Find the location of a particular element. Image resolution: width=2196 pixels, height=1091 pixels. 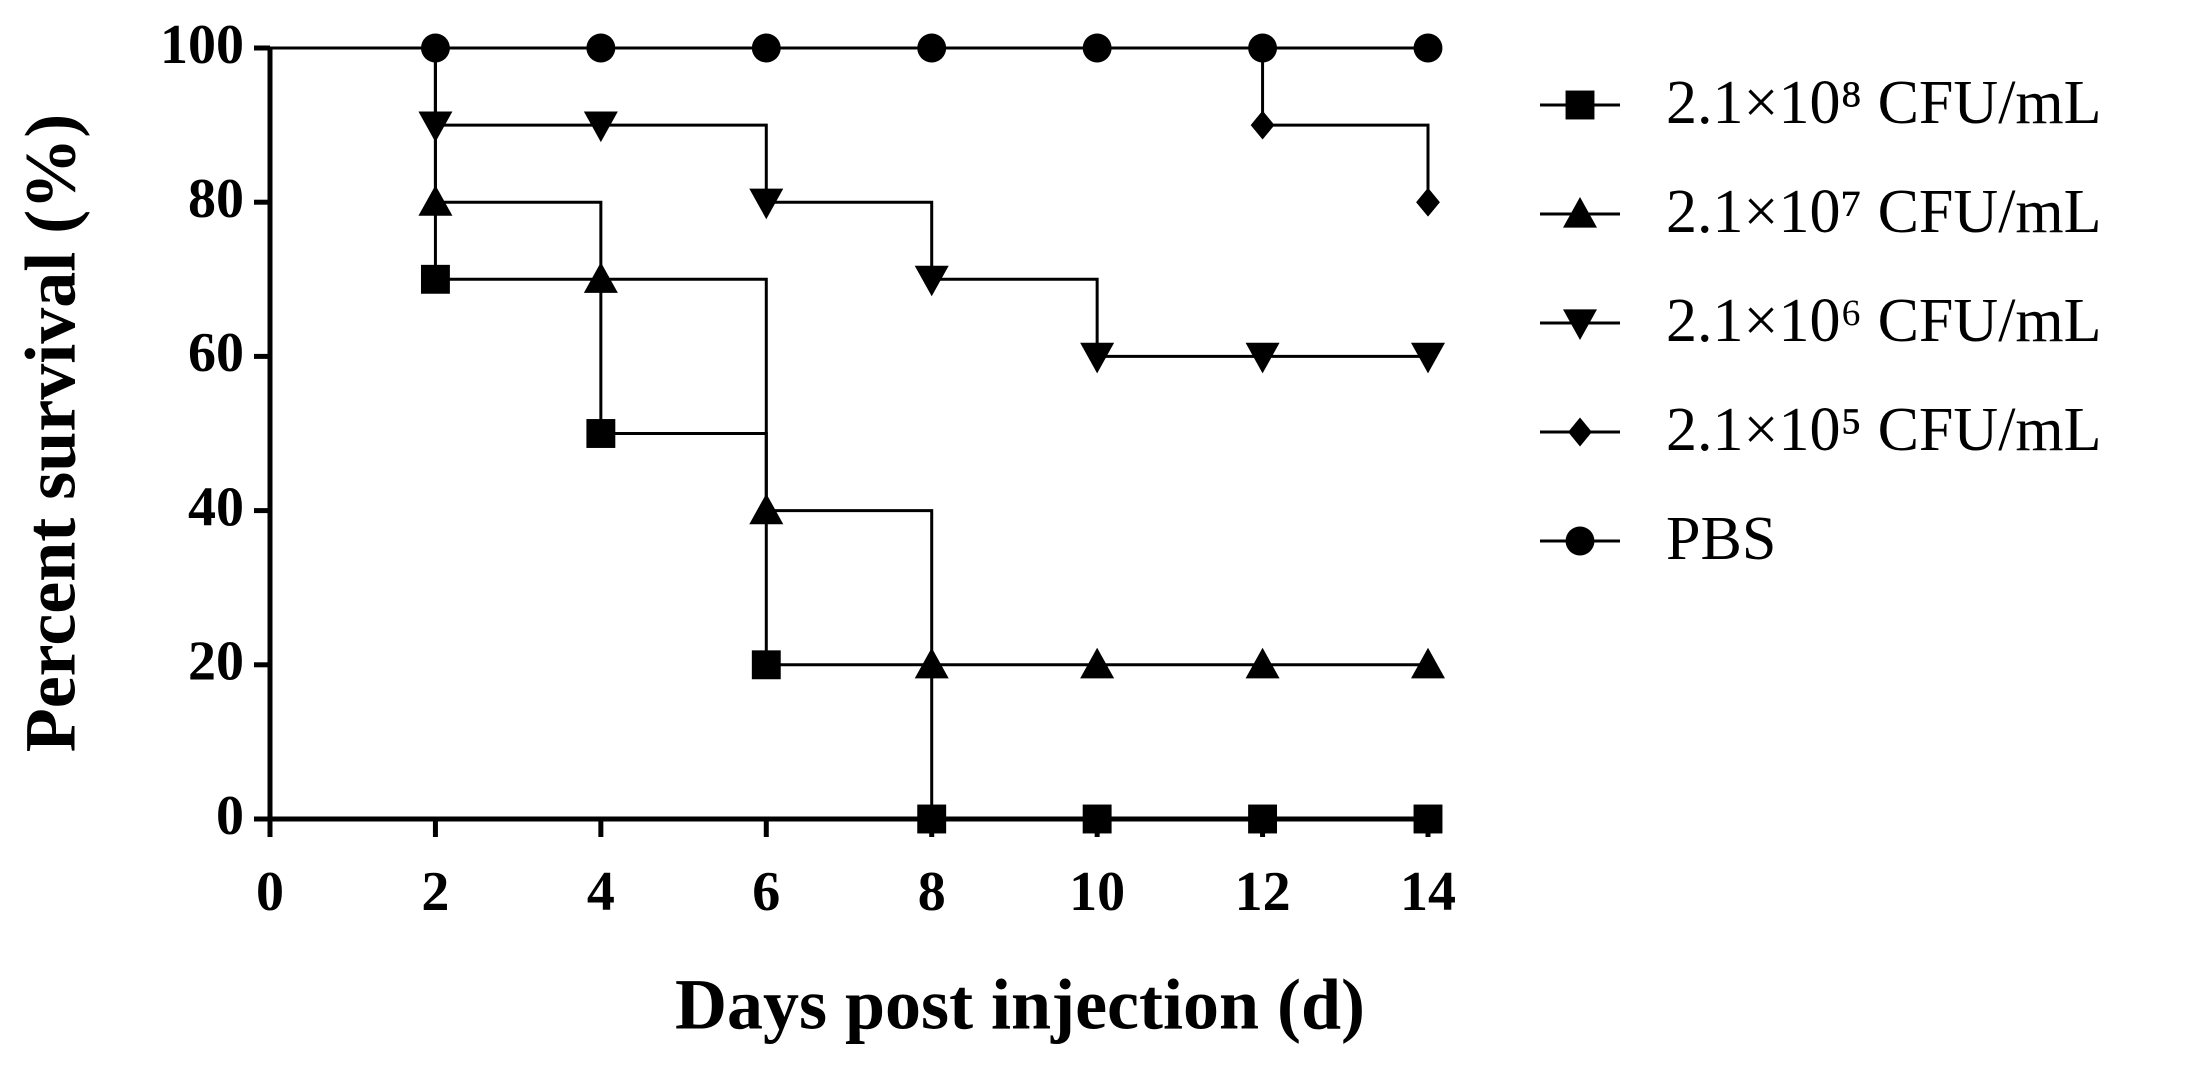

x-tick-label: 14 is located at coordinates (1428, 892).